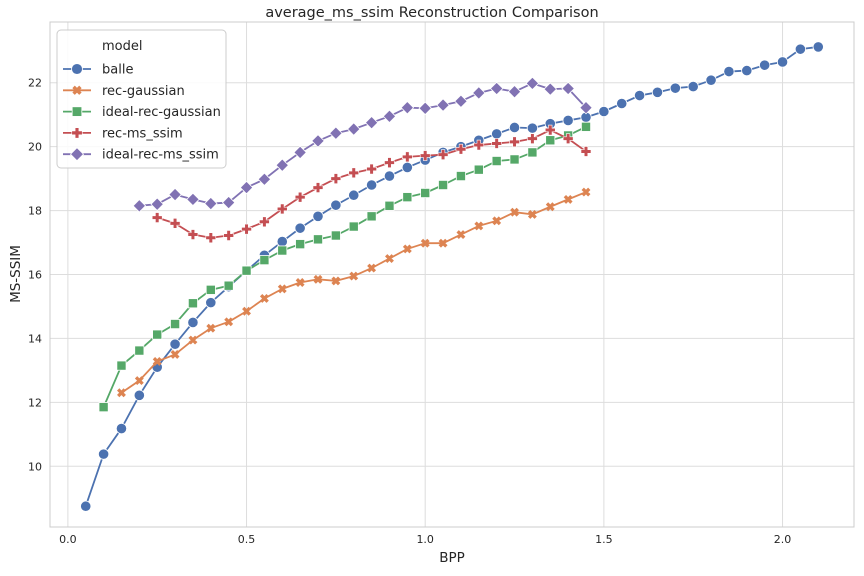  I want to click on legend-label: ideal-rec-ms_ssim, so click(160, 155).